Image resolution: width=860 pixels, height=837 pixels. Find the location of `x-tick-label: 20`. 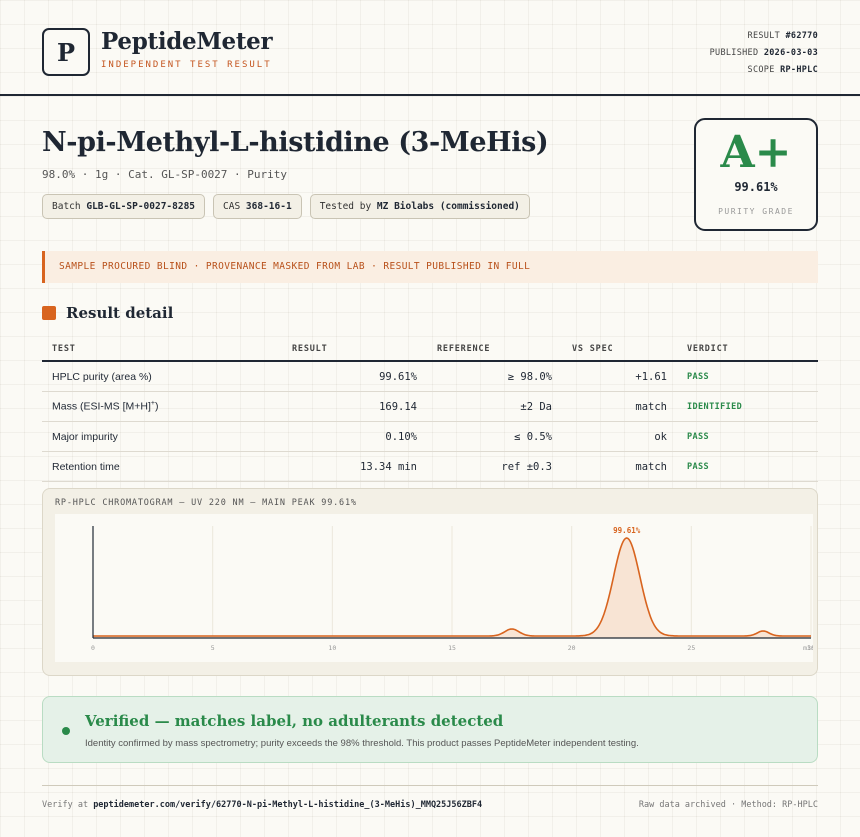

x-tick-label: 20 is located at coordinates (572, 648).